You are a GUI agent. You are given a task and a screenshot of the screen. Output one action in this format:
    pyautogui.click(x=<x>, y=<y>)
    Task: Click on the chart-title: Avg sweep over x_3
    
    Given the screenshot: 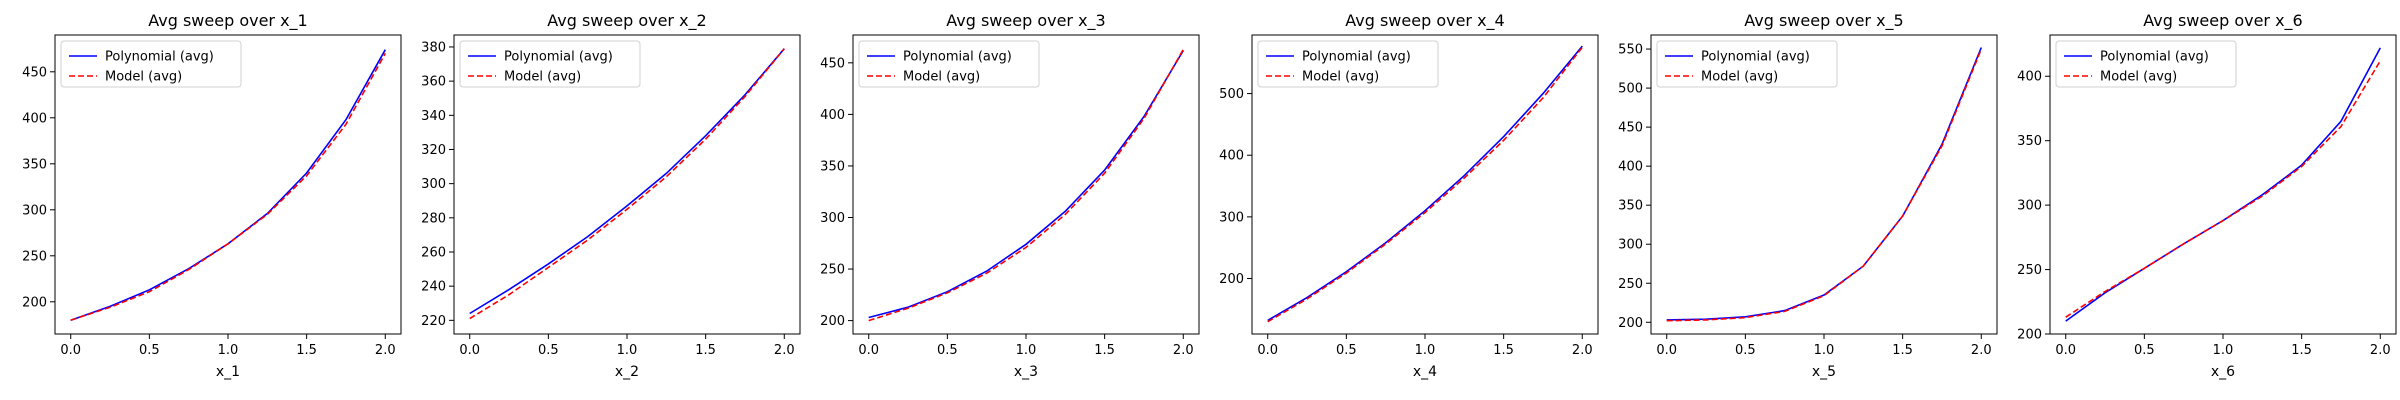 What is the action you would take?
    pyautogui.click(x=1025, y=21)
    